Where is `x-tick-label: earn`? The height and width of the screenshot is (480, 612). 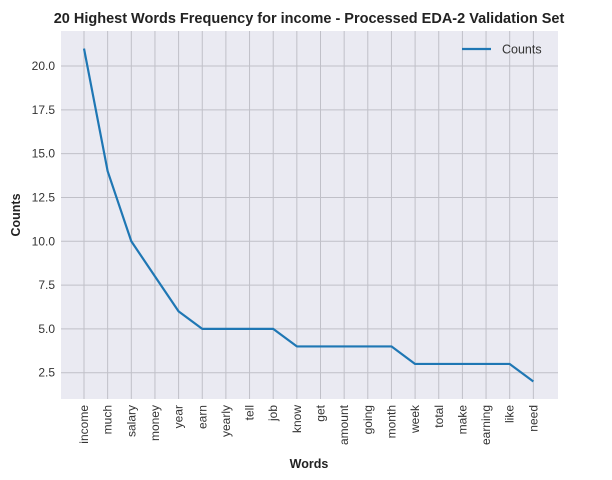
x-tick-label: earn is located at coordinates (202, 417).